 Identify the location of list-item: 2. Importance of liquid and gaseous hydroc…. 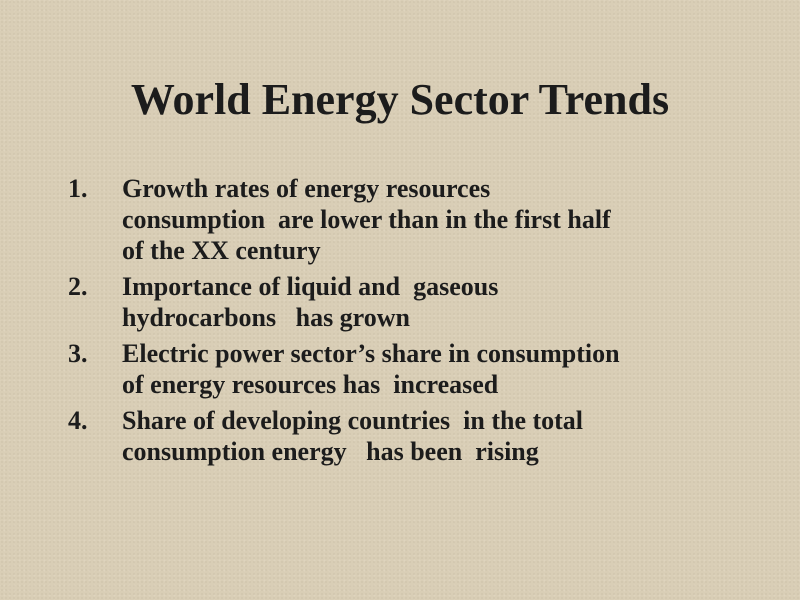
(400, 302).